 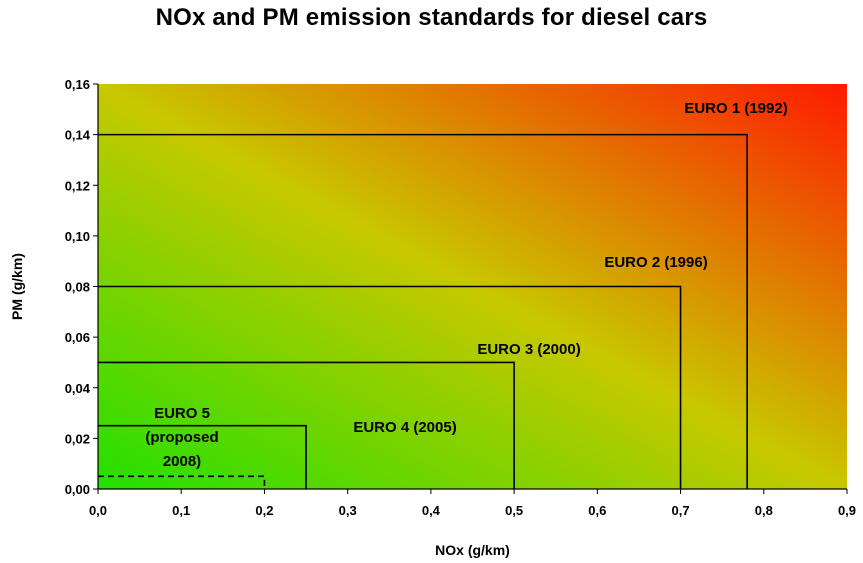 I want to click on label-euro-5-line1: EURO 5, so click(x=182, y=413).